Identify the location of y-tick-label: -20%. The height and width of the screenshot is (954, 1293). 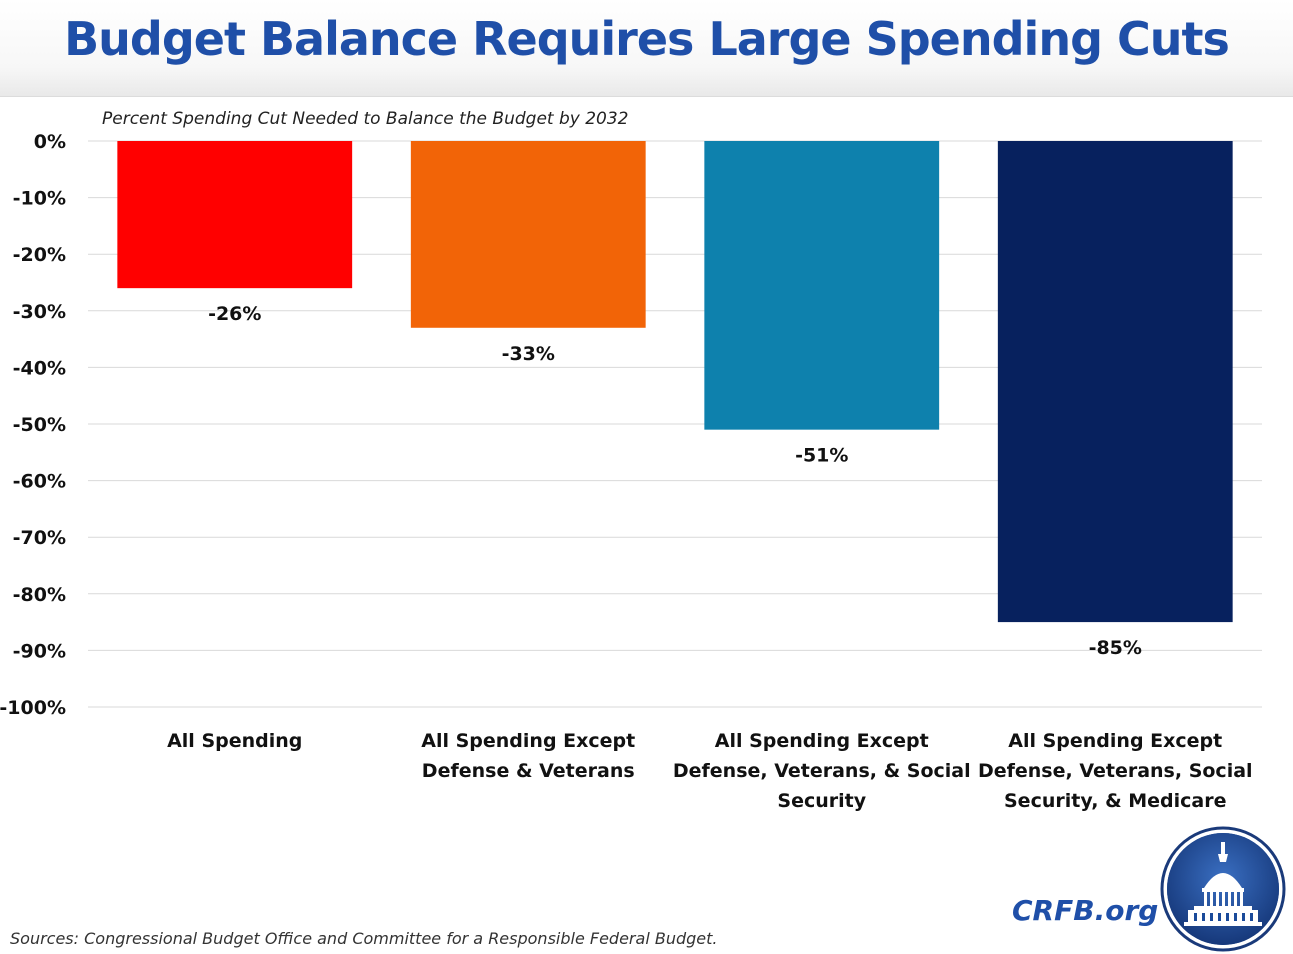
(39, 255).